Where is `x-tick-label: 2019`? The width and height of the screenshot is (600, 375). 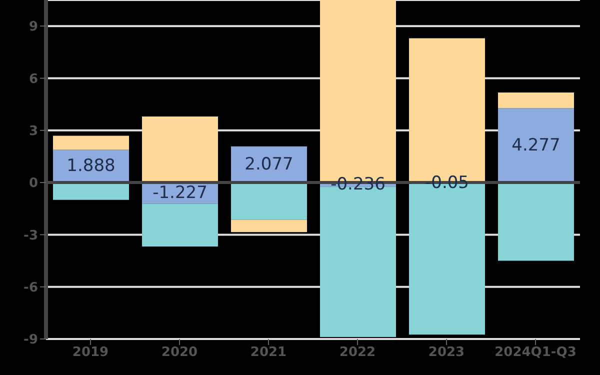 x-tick-label: 2019 is located at coordinates (90, 352).